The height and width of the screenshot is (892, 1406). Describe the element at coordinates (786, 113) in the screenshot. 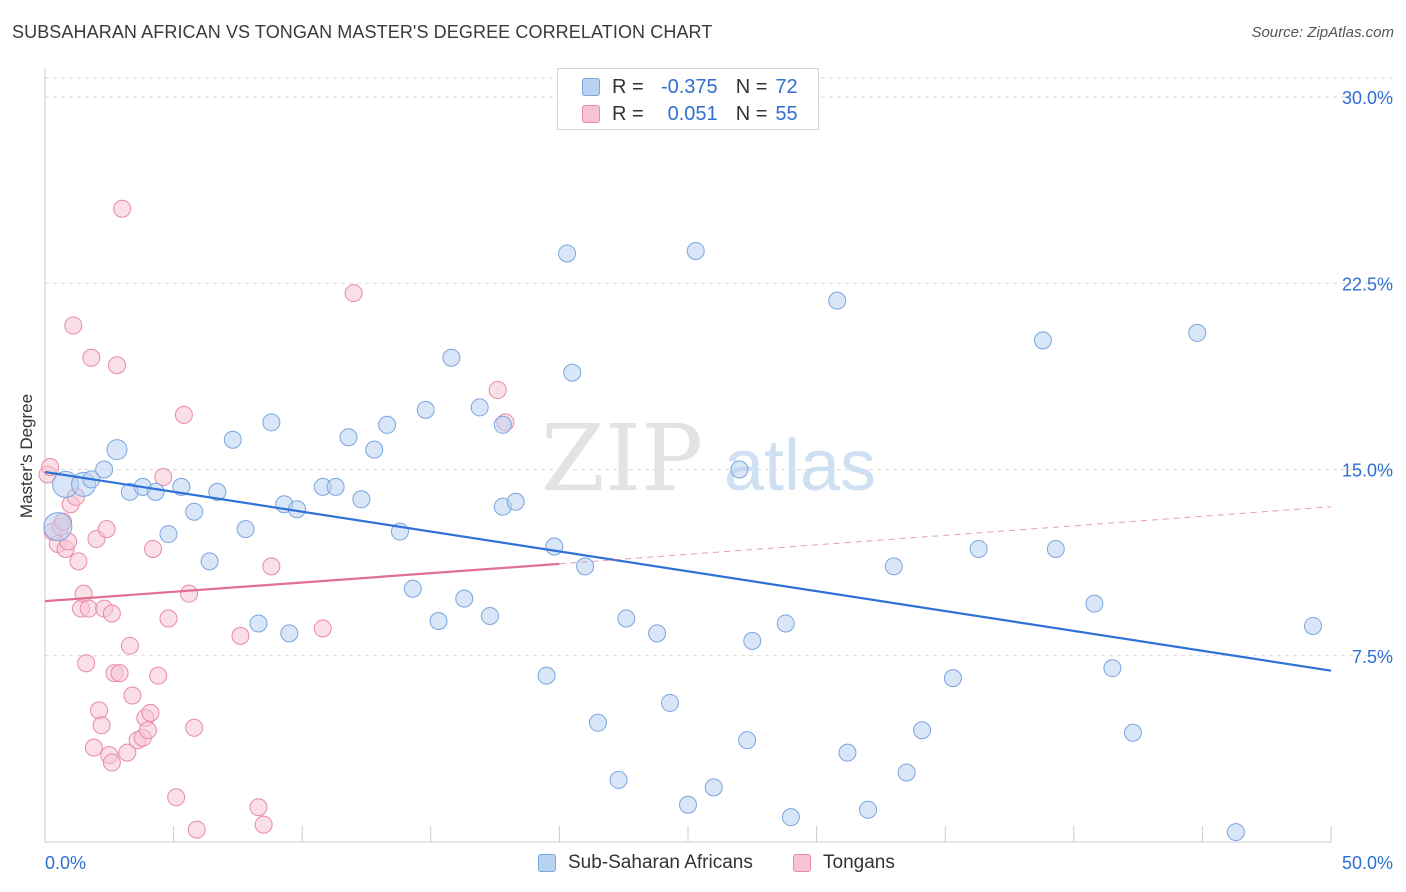

I see `n-value: 55` at that location.